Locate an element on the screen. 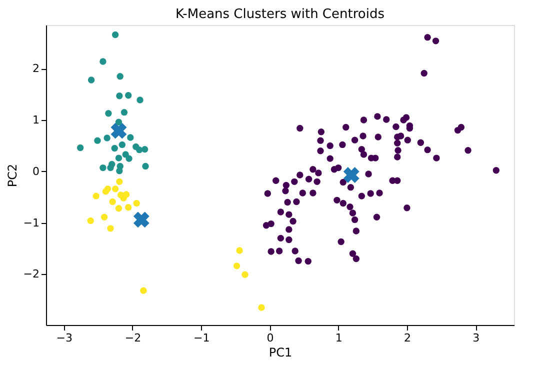  x-tick-label: 3 is located at coordinates (476, 338).